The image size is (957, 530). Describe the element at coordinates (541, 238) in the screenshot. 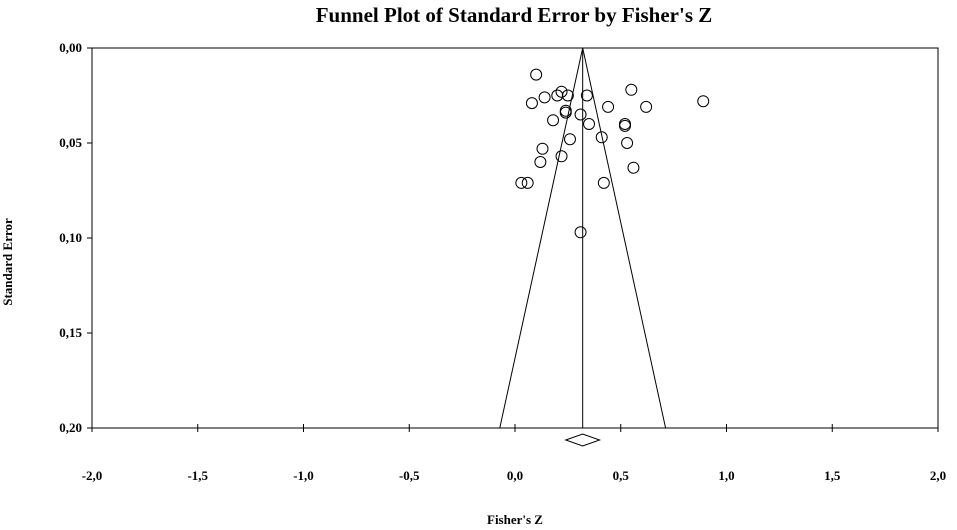

I see `funnel-left-line` at that location.